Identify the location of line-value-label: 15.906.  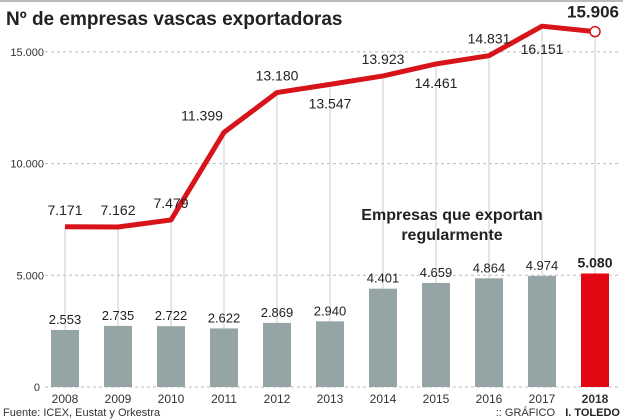
(593, 12).